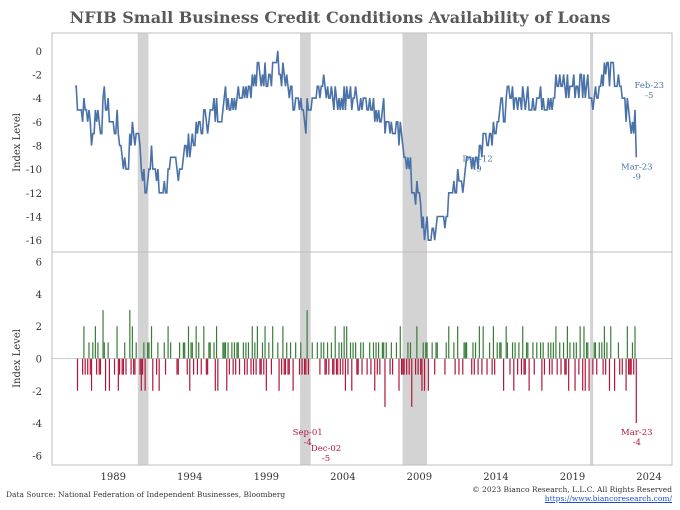  I want to click on bottom-annotation-label-0: Sep-01, so click(308, 433).